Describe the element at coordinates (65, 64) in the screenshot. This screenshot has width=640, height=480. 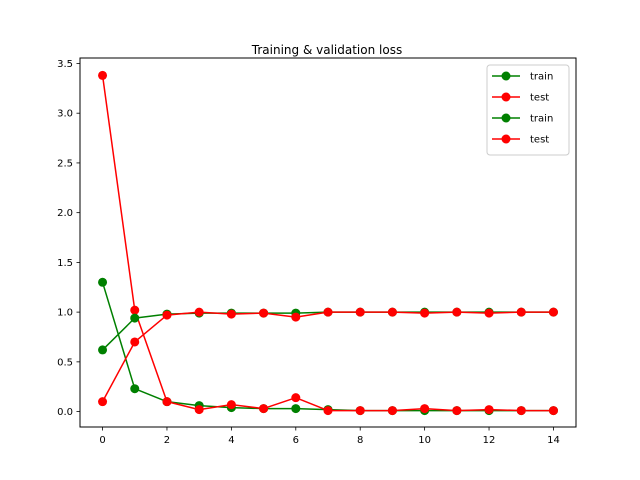
I see `y-tick-label: 3.5` at that location.